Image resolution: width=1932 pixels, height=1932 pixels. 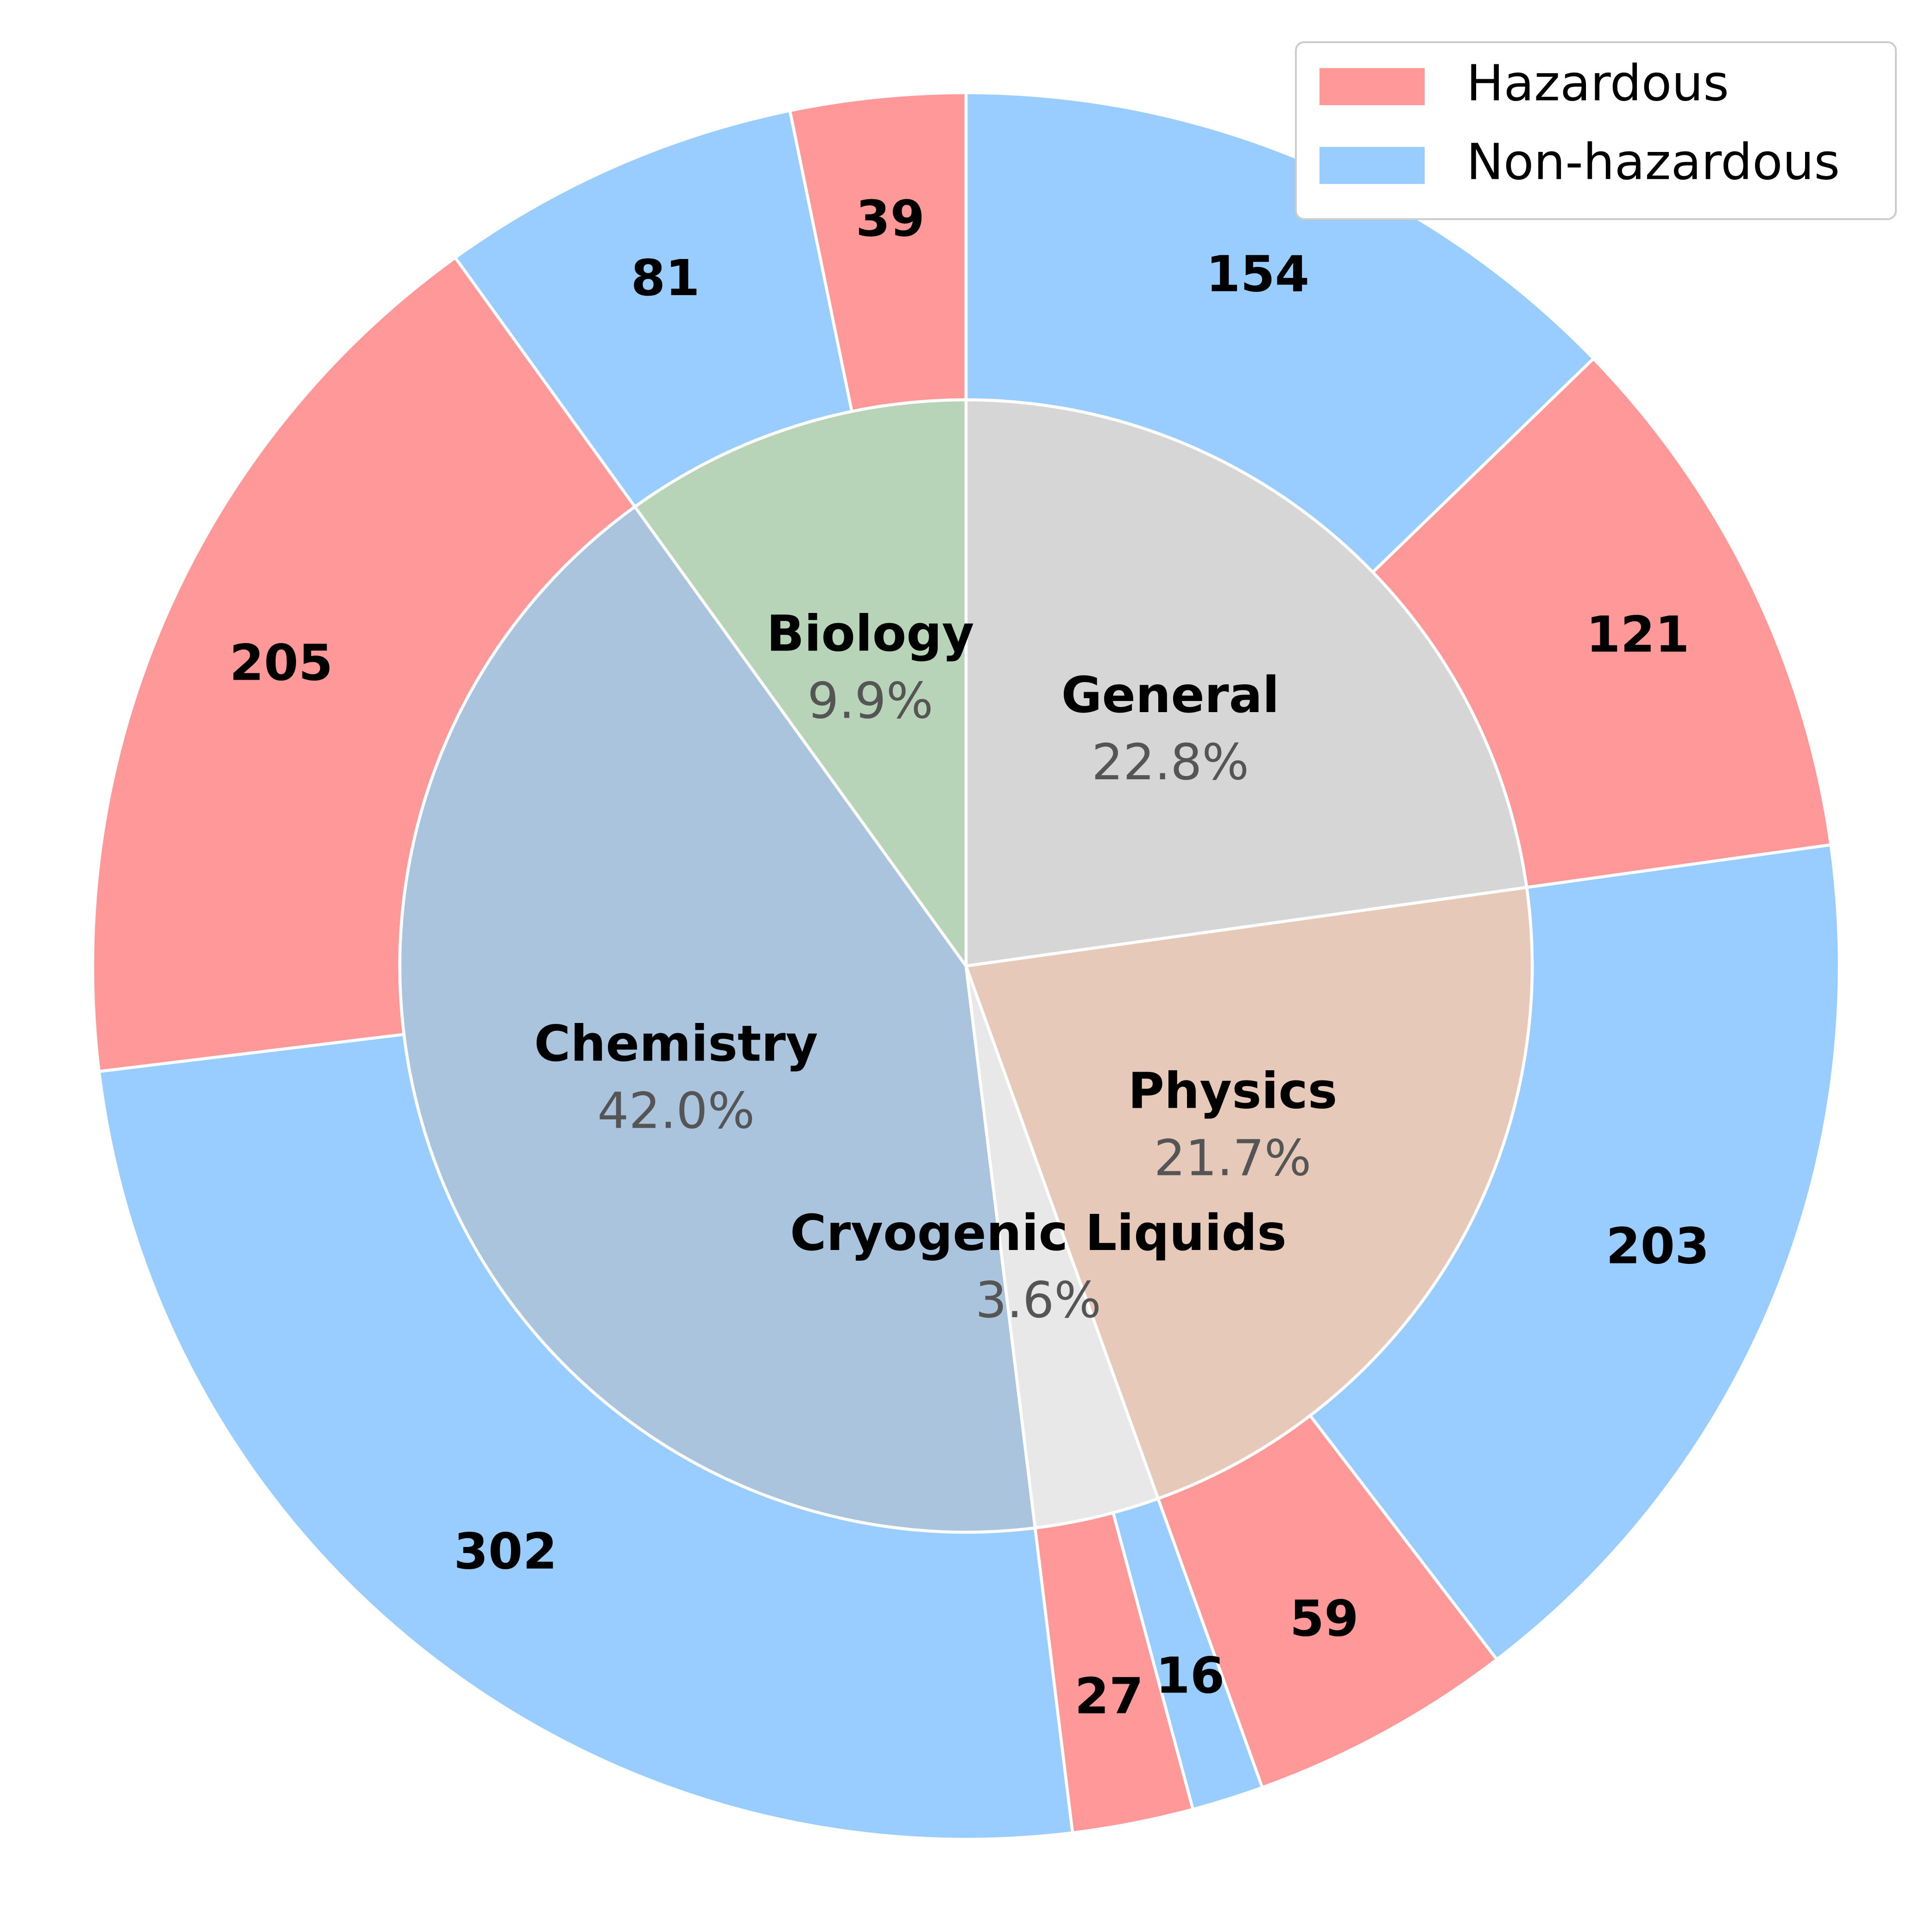 I want to click on legend-frame, so click(x=1596, y=130).